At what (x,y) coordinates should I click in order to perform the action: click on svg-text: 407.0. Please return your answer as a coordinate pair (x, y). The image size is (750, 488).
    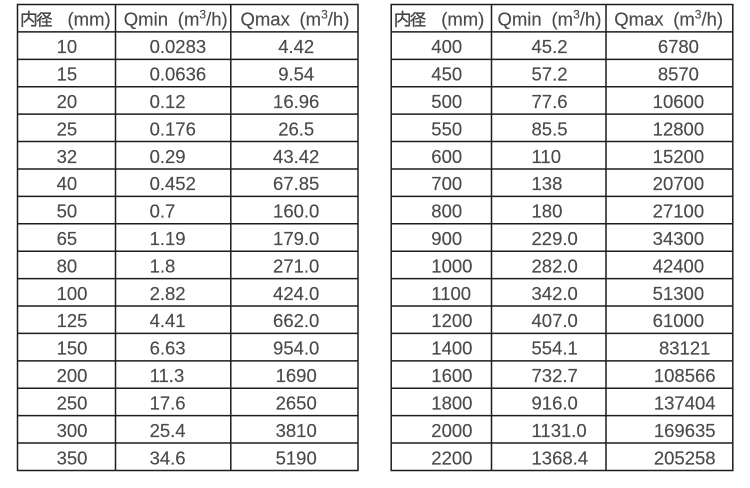
    Looking at the image, I should click on (555, 320).